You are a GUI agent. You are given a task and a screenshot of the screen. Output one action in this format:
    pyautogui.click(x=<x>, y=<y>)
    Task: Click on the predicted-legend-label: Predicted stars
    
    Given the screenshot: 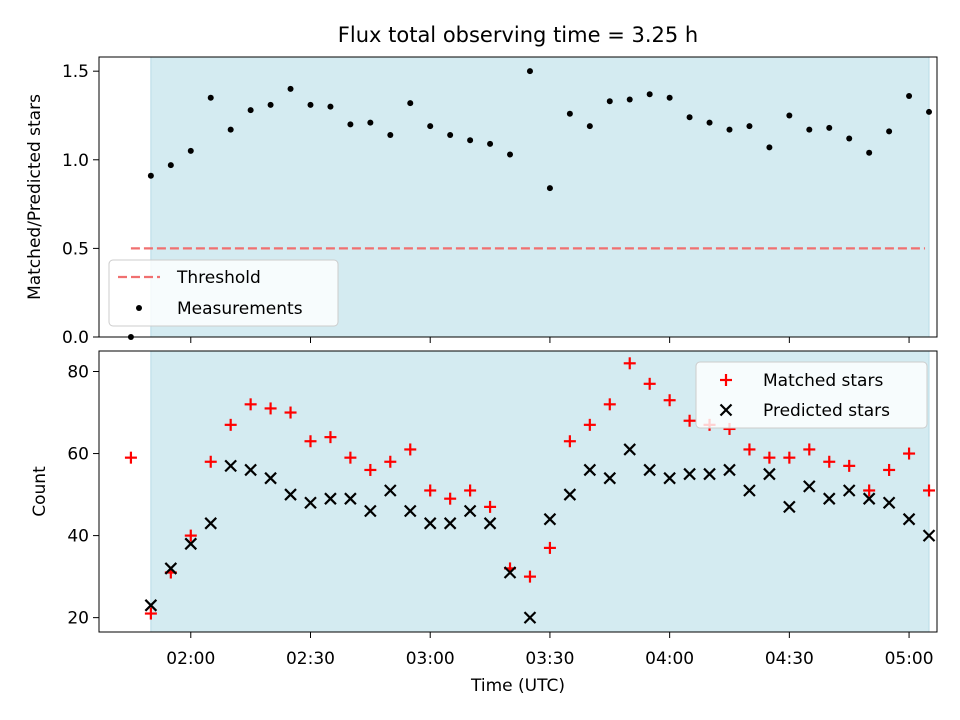 What is the action you would take?
    pyautogui.click(x=826, y=411)
    